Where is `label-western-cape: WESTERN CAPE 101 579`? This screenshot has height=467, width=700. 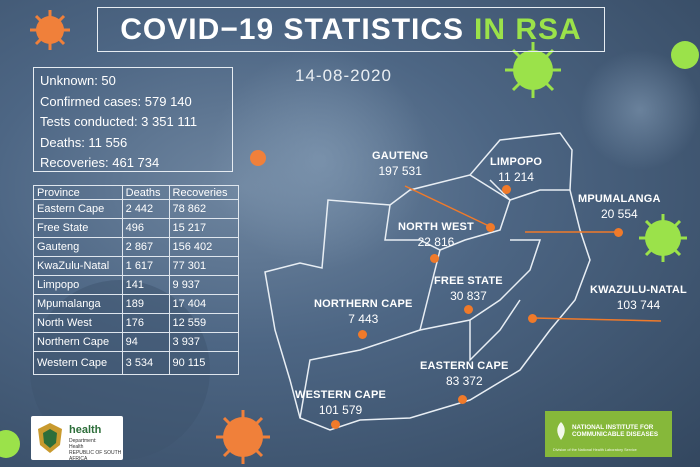
label-western-cape: WESTERN CAPE 101 579 is located at coordinates (340, 403).